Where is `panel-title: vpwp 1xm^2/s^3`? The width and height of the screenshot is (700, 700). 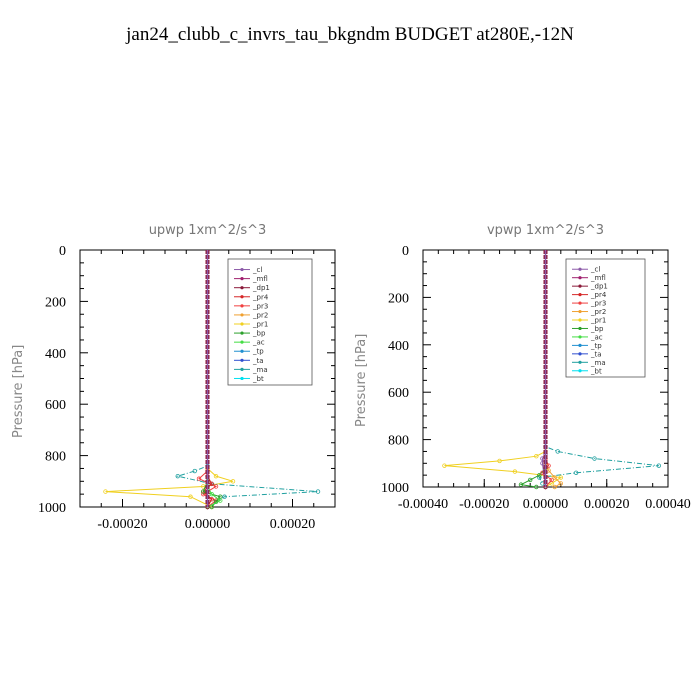
panel-title: vpwp 1xm^2/s^3 is located at coordinates (545, 230).